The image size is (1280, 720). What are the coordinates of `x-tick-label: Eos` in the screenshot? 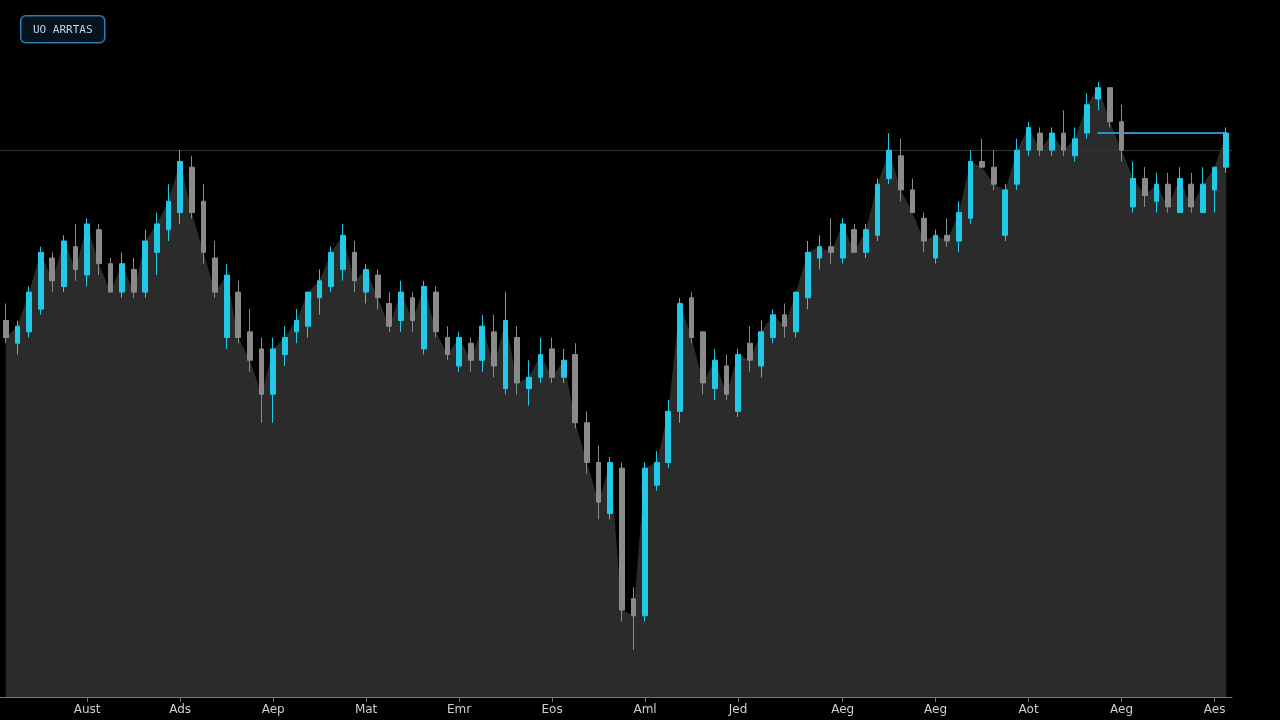 It's located at (552, 709).